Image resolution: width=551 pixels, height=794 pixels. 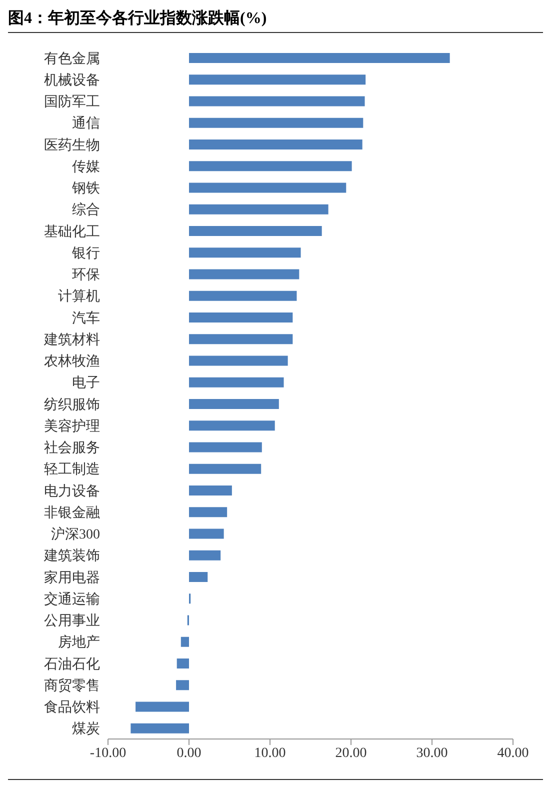 I want to click on y-tick-label: 计算机, so click(x=79, y=296).